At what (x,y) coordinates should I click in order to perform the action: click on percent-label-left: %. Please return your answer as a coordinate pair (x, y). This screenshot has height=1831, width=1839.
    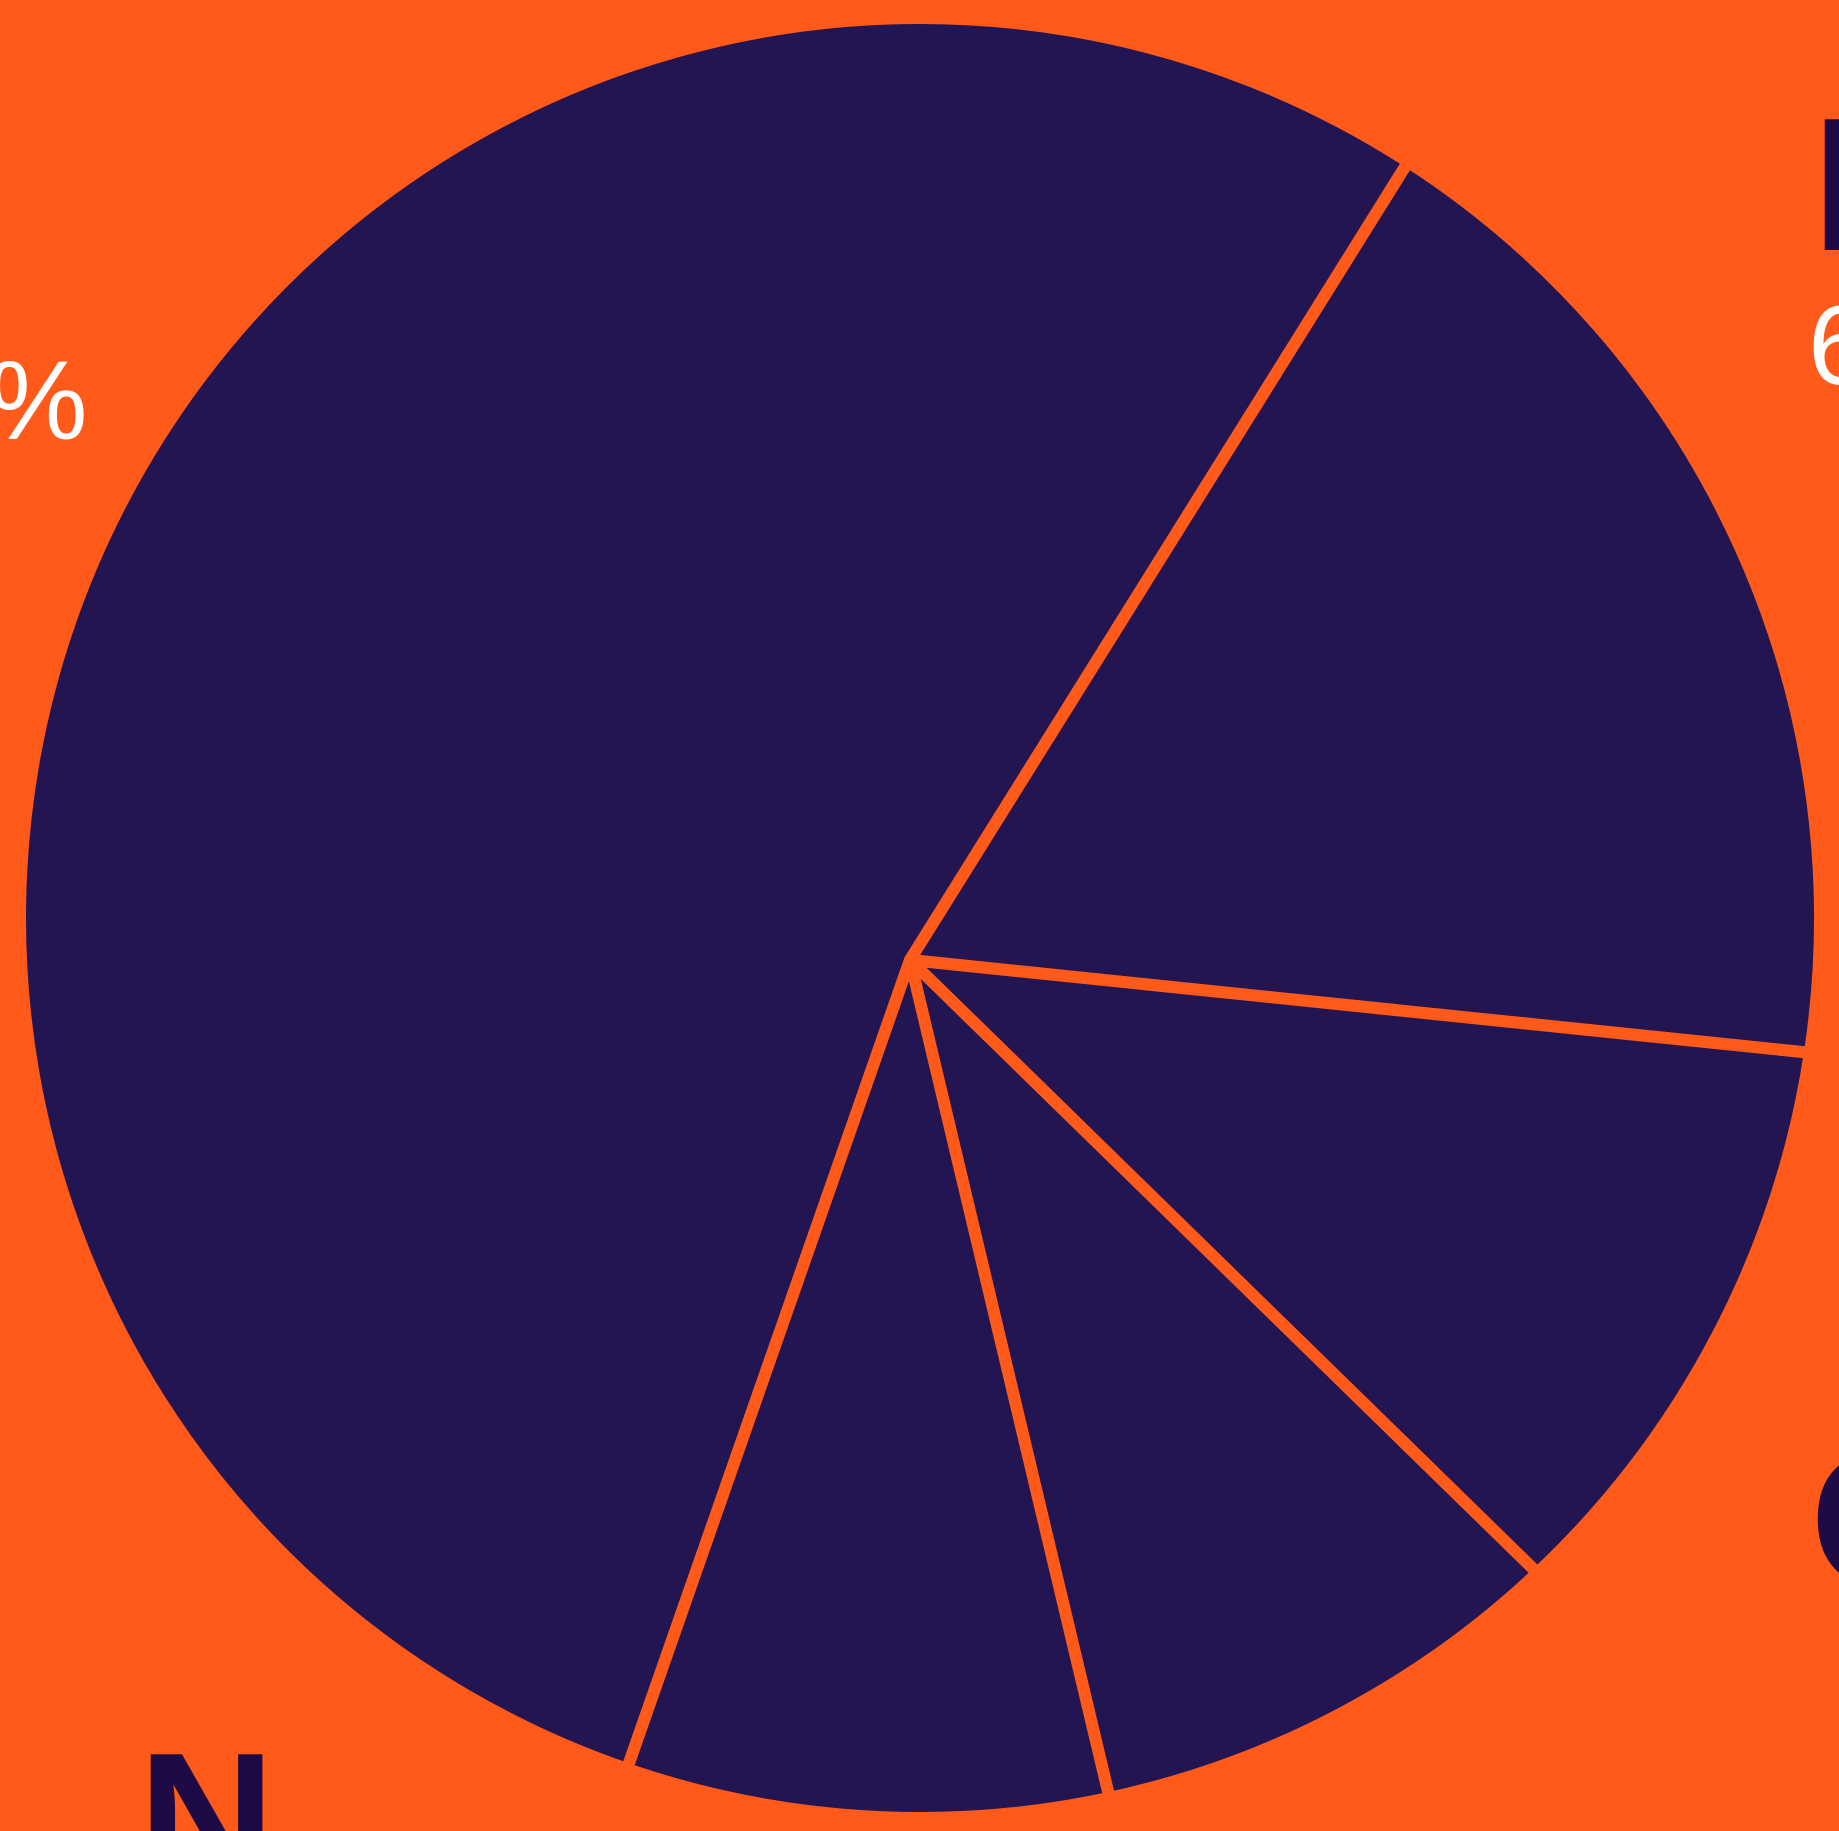
    Looking at the image, I should click on (44, 401).